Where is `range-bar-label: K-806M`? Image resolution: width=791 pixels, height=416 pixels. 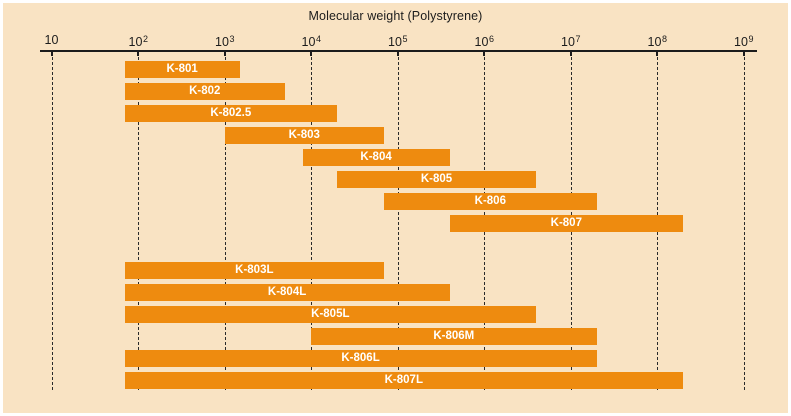
range-bar-label: K-806M is located at coordinates (454, 336).